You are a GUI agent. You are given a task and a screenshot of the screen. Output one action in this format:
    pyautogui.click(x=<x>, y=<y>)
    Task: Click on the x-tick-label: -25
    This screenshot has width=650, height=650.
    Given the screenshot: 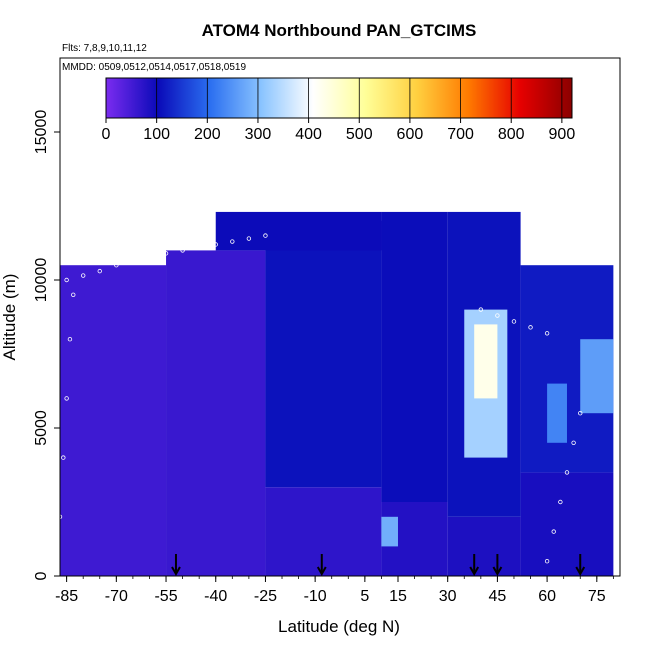 What is the action you would take?
    pyautogui.click(x=265, y=596)
    